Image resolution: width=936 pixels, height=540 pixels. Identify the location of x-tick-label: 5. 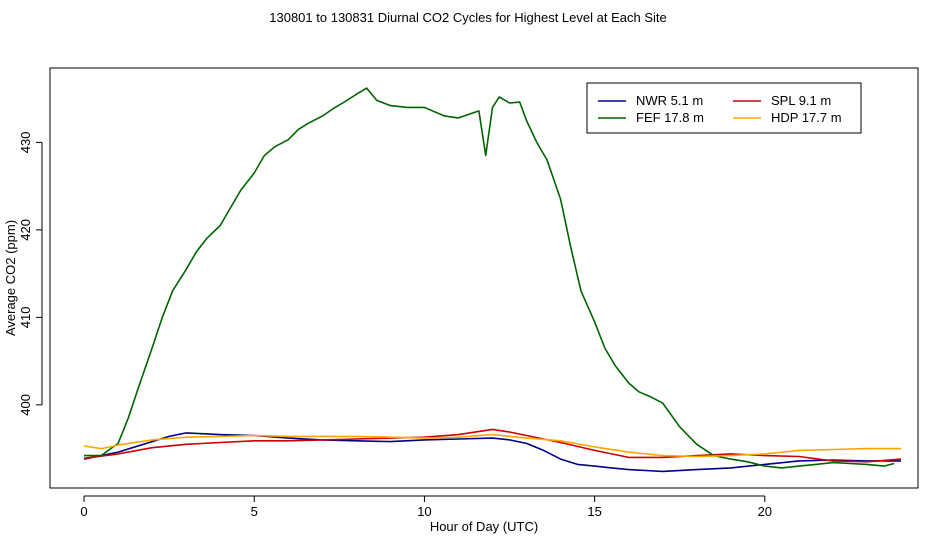
(254, 511).